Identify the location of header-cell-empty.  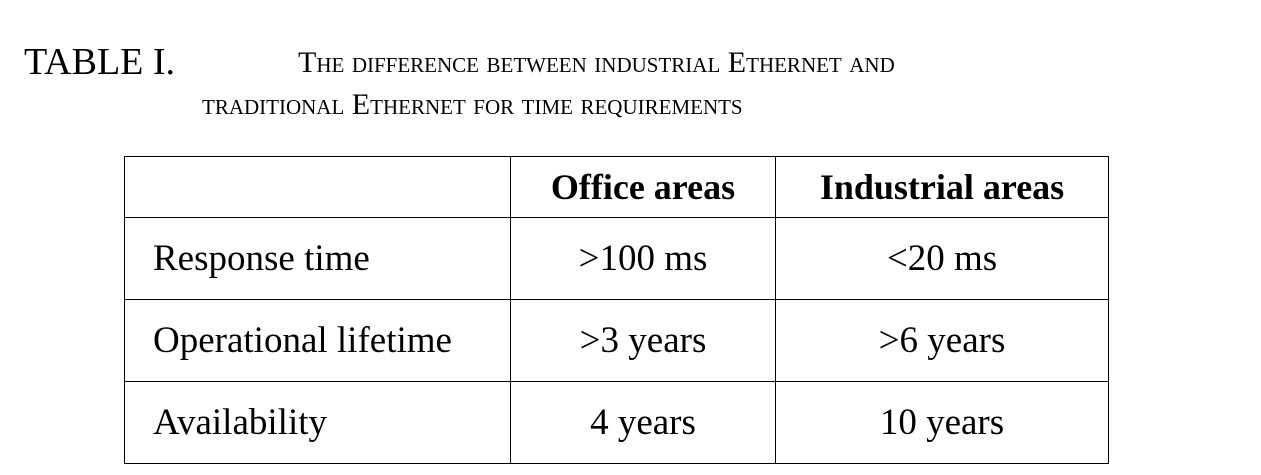
(317, 187).